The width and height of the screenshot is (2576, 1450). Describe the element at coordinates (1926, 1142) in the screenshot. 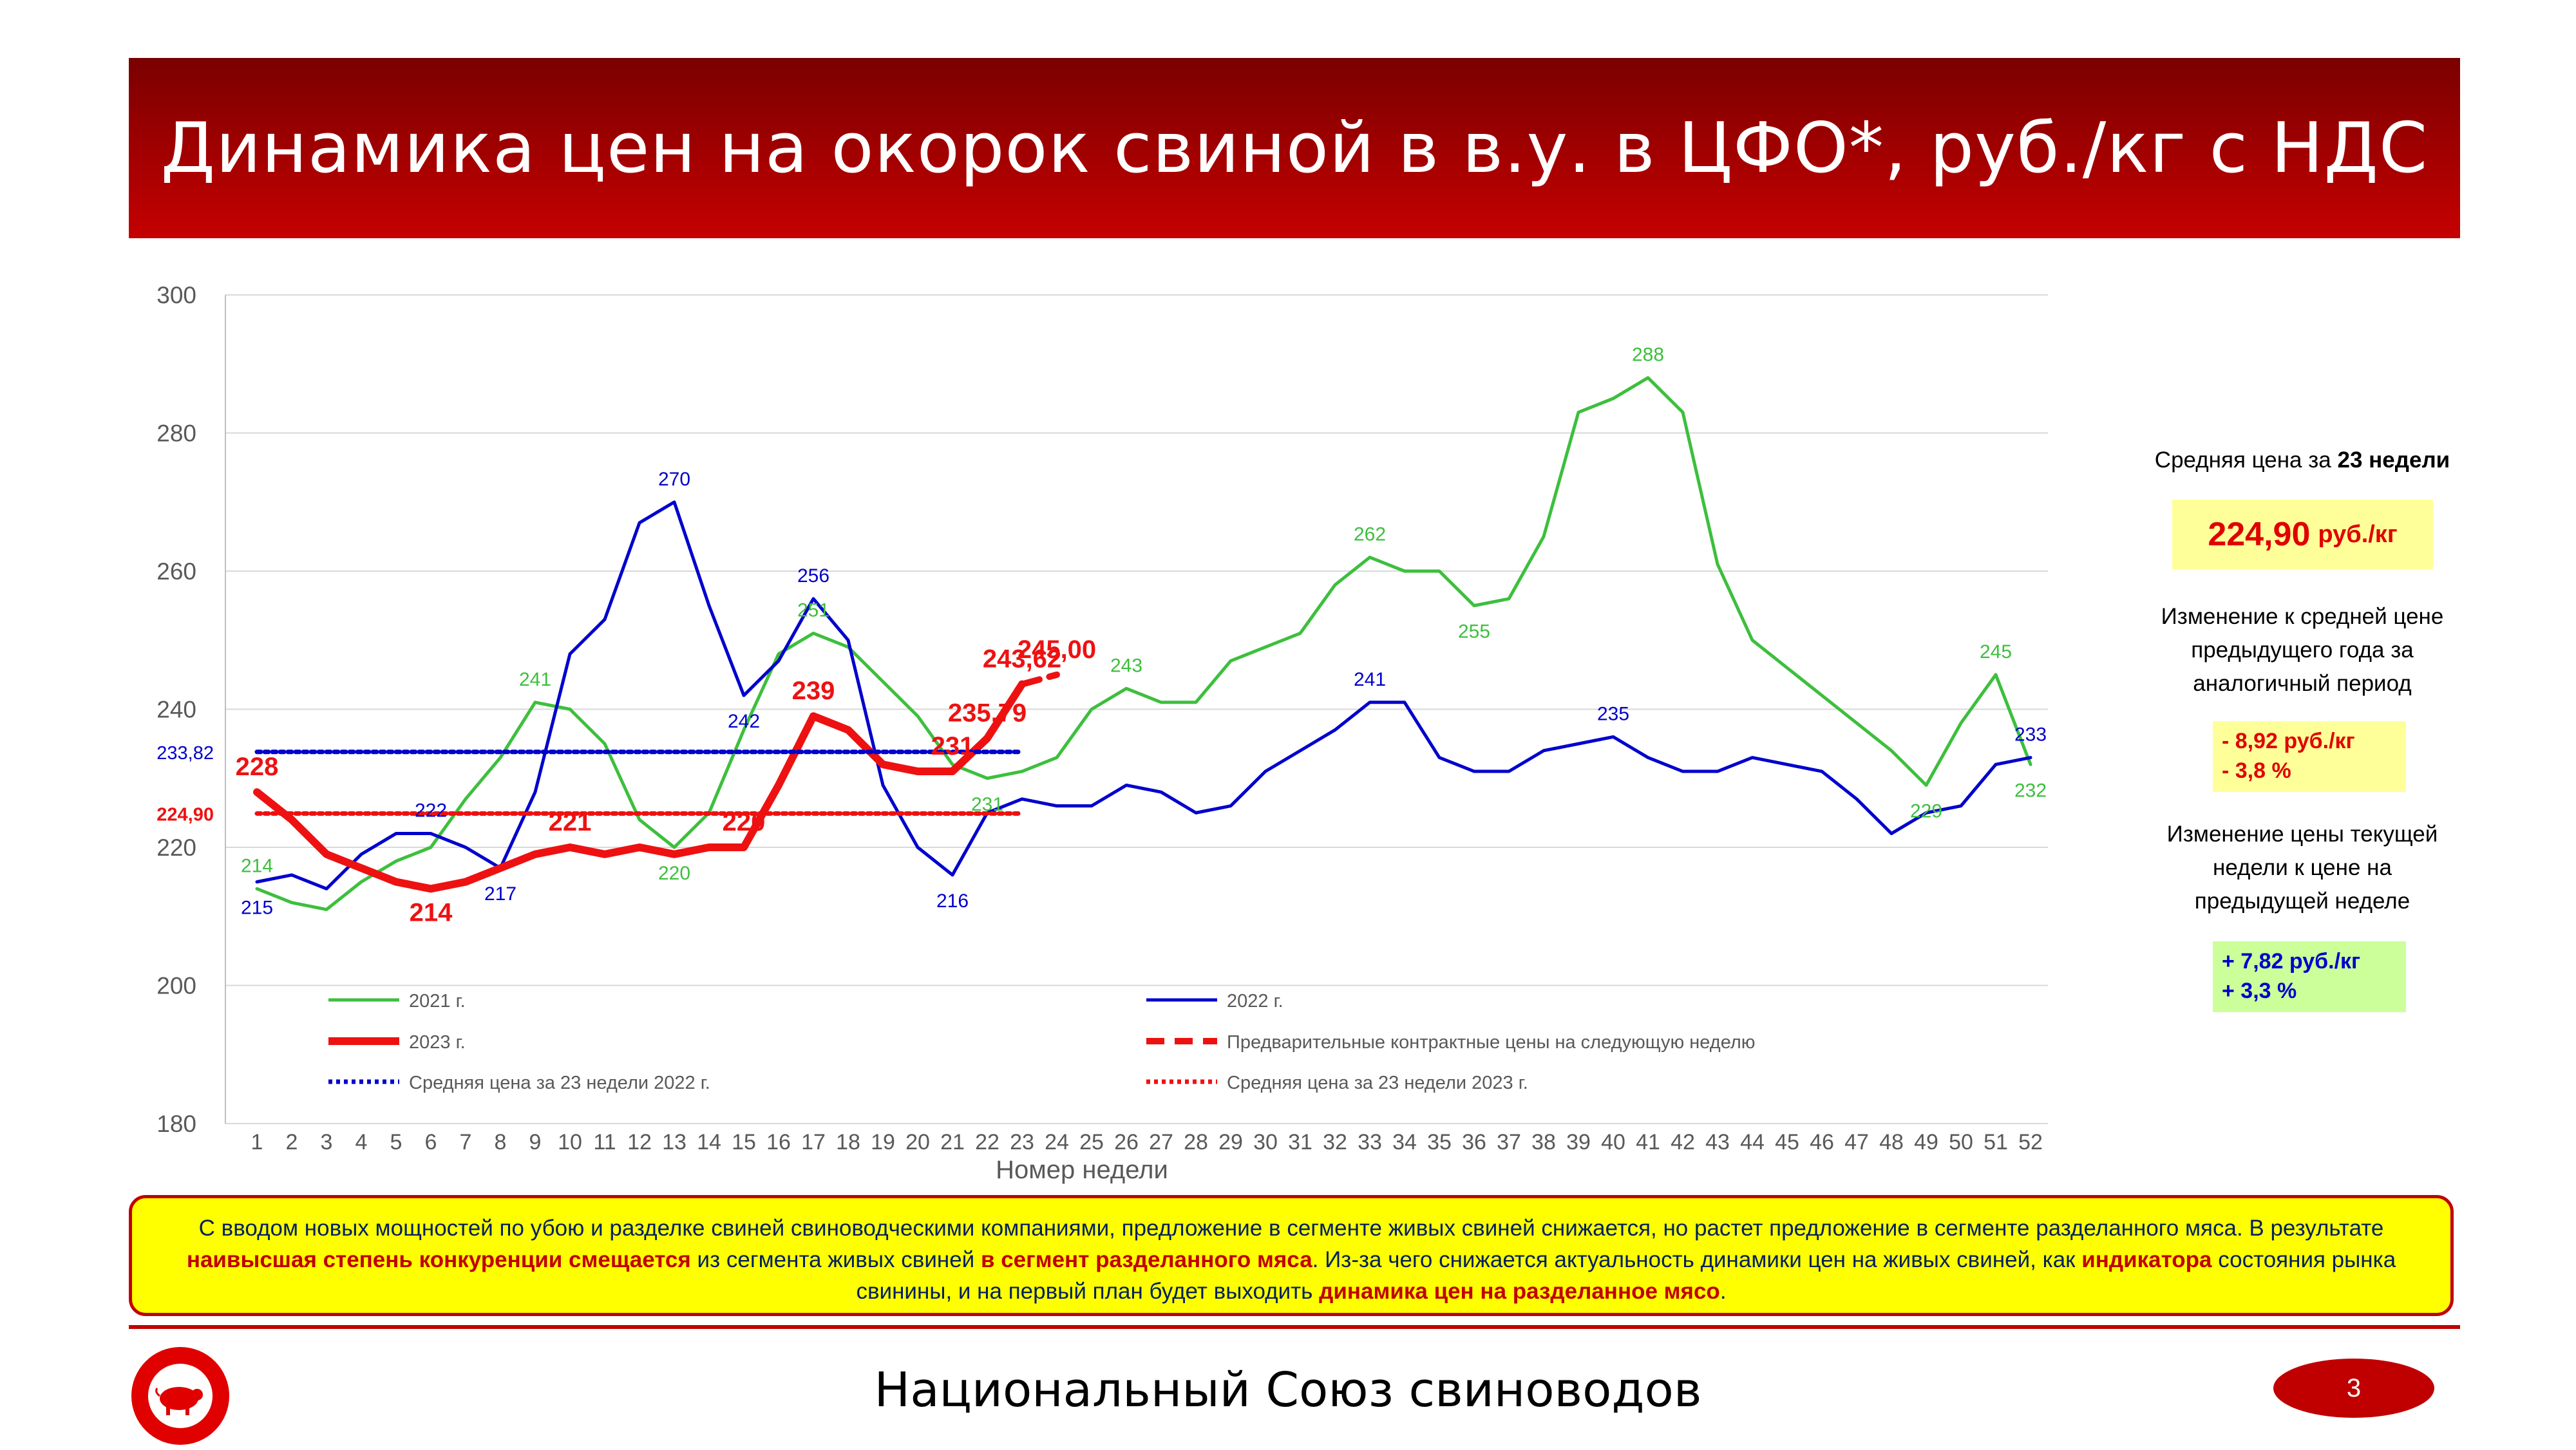

I see `x-tick-label: 49` at that location.